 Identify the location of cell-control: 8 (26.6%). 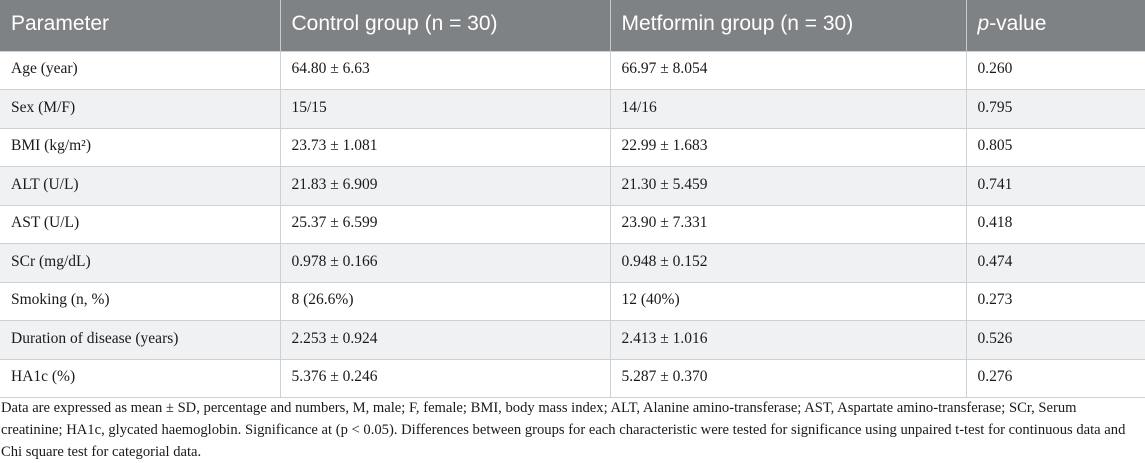
(445, 301).